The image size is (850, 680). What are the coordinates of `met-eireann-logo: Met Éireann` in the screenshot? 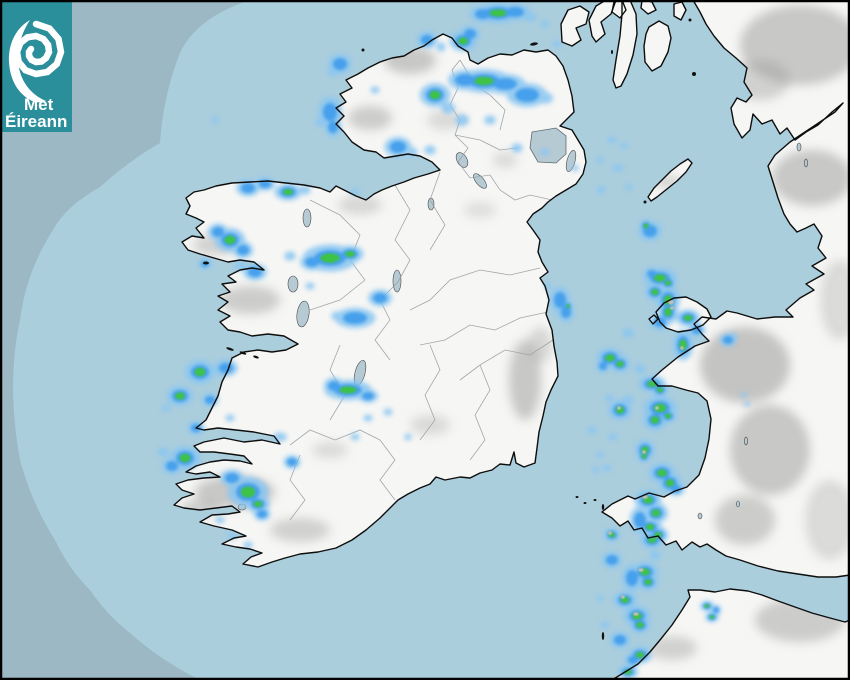 It's located at (37, 67).